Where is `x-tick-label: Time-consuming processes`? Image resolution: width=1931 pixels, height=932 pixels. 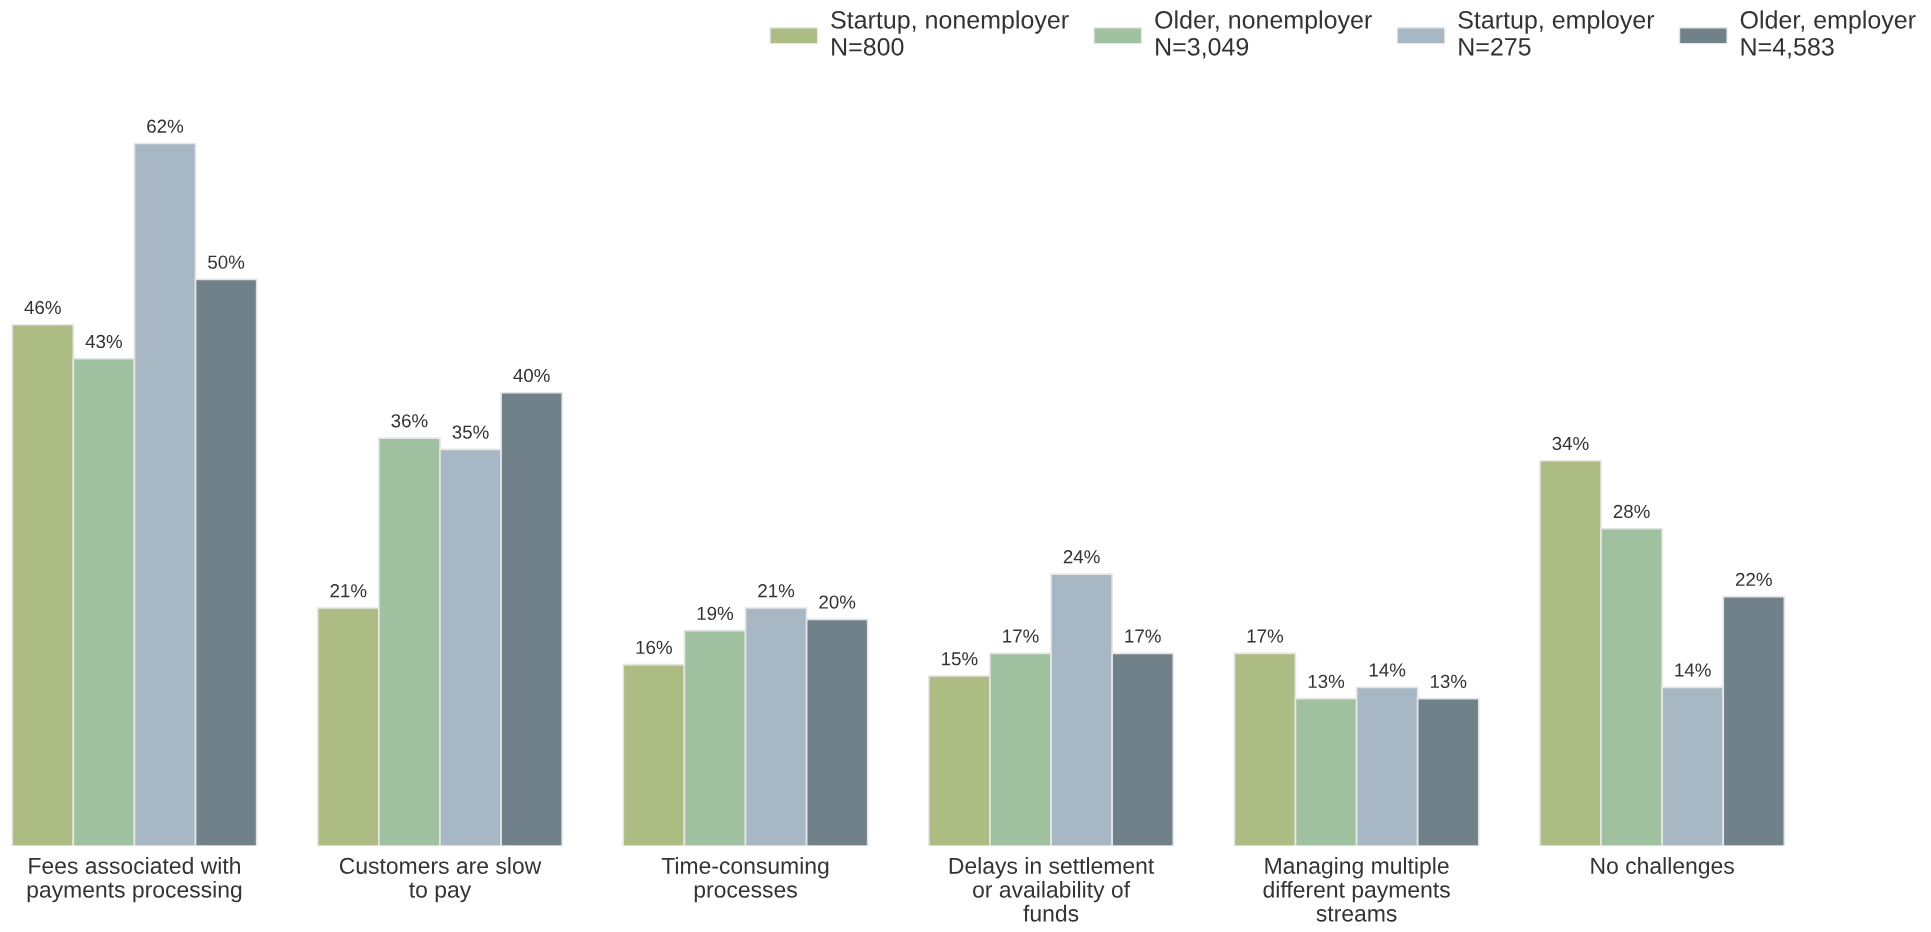
x-tick-label: Time-consuming processes is located at coordinates (745, 880).